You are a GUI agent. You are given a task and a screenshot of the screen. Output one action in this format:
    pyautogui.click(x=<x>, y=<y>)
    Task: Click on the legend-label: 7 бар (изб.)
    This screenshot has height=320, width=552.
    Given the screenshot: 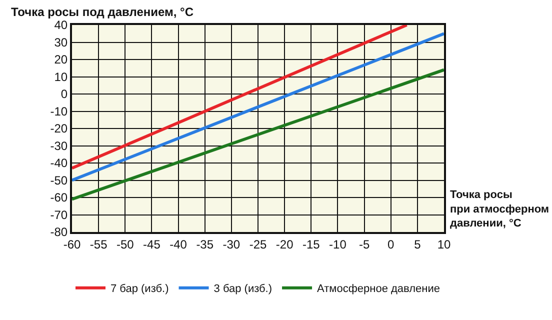 What is the action you would take?
    pyautogui.click(x=139, y=289)
    